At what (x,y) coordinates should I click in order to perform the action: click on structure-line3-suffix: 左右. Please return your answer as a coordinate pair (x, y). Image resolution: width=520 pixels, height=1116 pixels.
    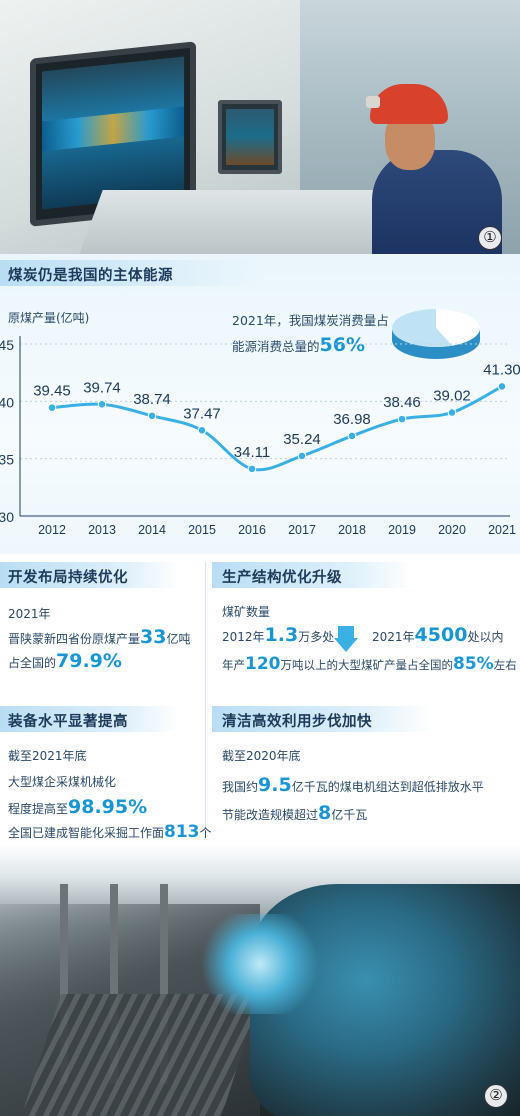
    Looking at the image, I should click on (505, 665).